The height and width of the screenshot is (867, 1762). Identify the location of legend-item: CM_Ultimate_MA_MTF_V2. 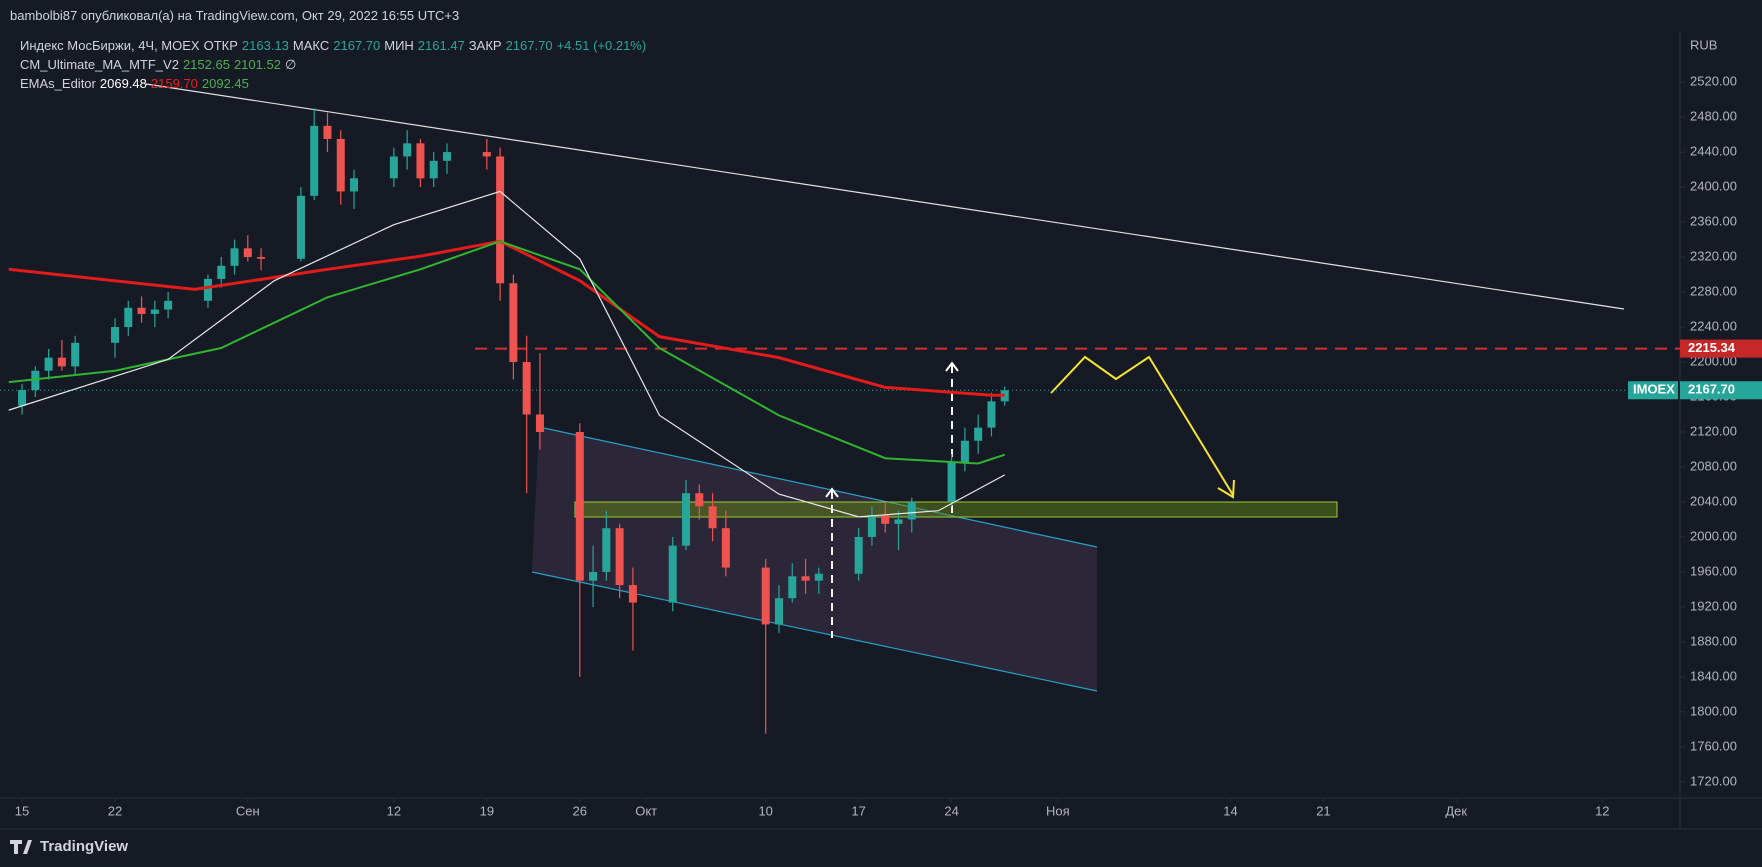
(99, 64).